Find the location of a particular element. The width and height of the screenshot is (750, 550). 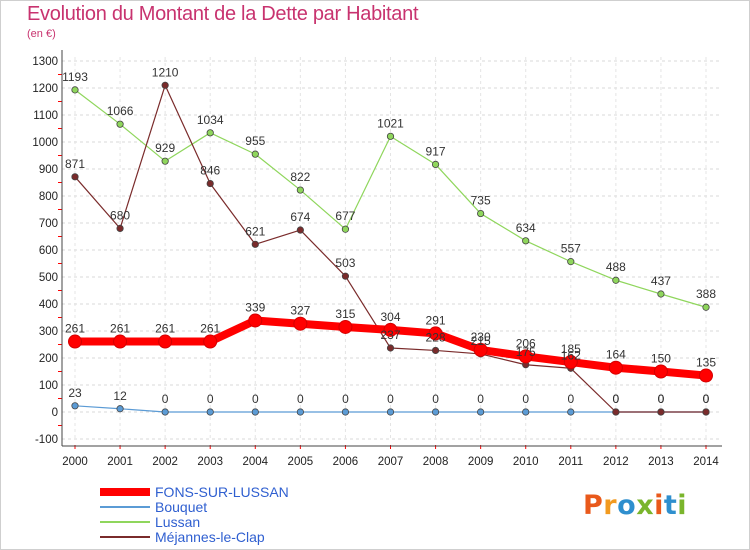

data-label: 557 is located at coordinates (571, 249).